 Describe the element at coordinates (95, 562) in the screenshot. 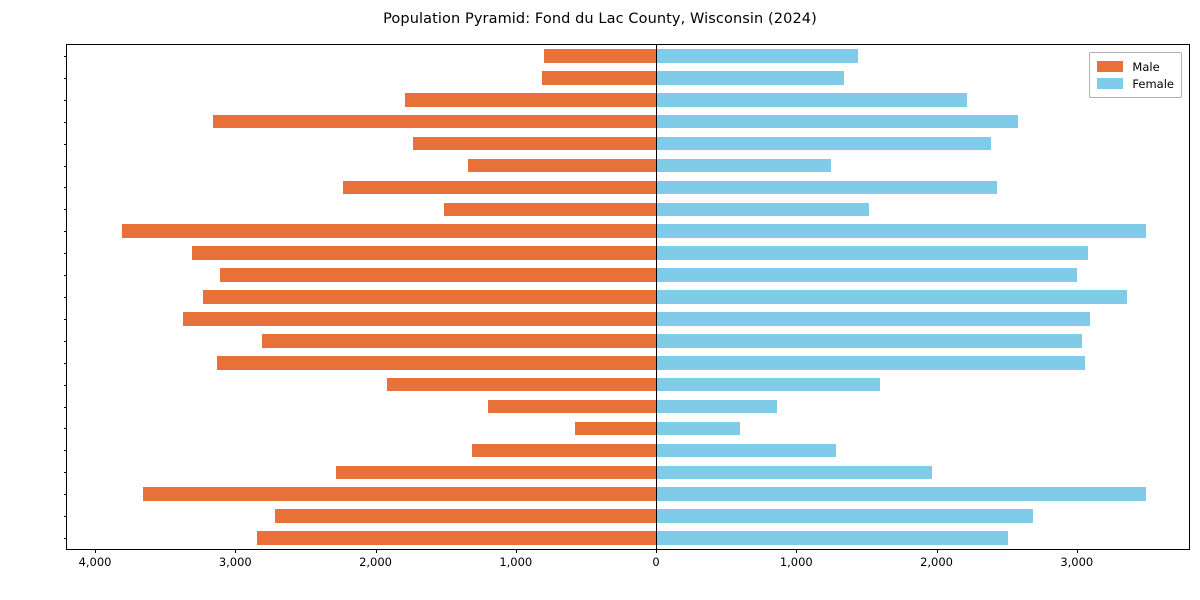

I see `x-axis-tick-label: 4,000` at that location.